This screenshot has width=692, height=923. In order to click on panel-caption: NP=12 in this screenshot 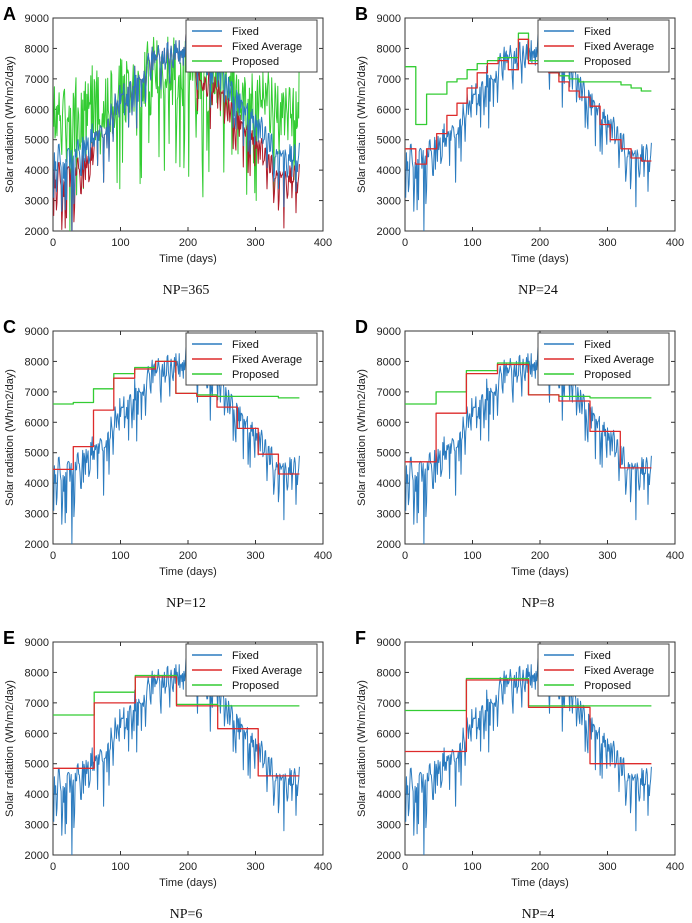, I will do `click(186, 603)`.